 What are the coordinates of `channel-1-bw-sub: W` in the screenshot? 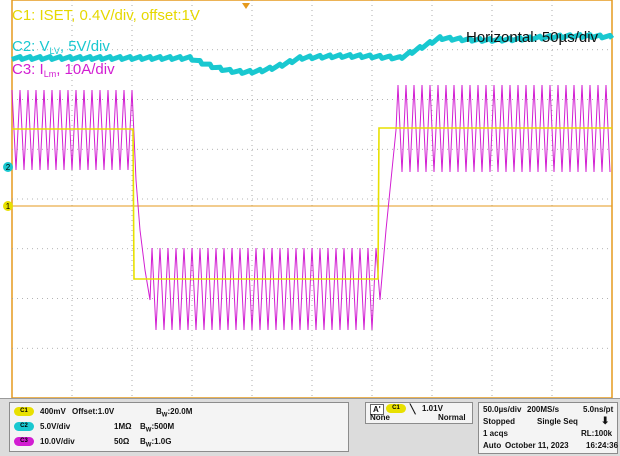 It's located at (164, 415).